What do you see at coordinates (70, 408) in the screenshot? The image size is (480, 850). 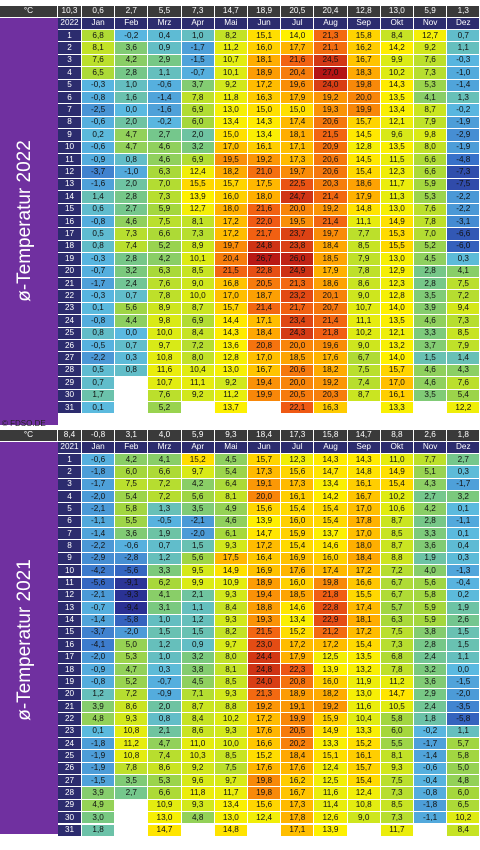 I see `day-label: 31` at bounding box center [70, 408].